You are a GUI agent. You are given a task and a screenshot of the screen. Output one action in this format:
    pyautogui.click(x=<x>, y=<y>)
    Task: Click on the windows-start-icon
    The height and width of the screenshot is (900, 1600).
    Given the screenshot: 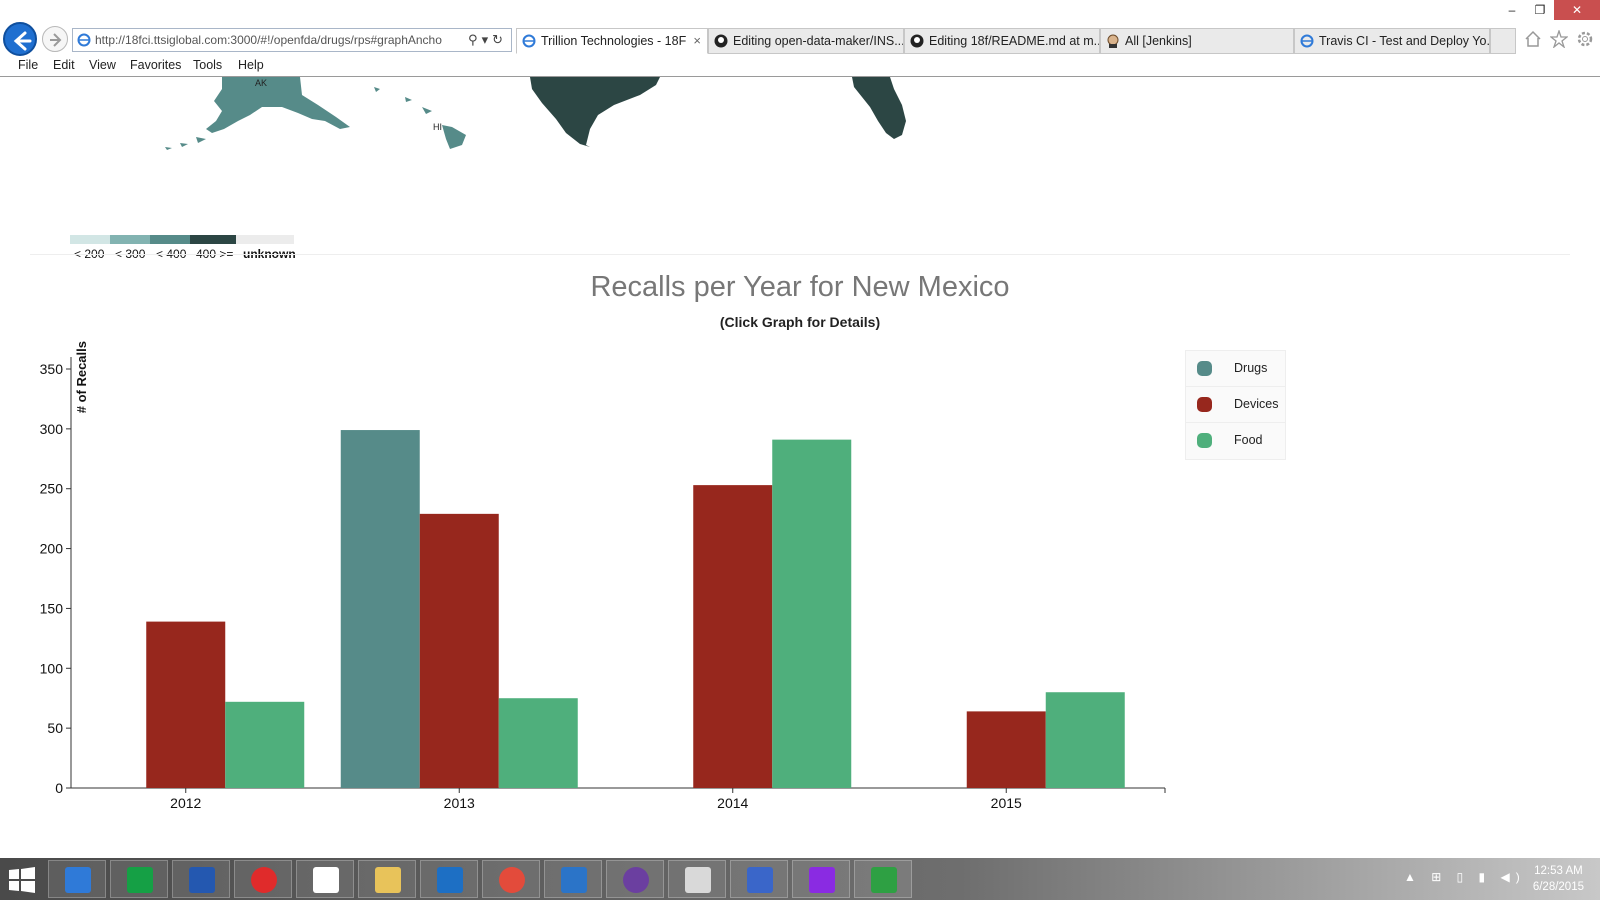 What is the action you would take?
    pyautogui.click(x=22, y=880)
    